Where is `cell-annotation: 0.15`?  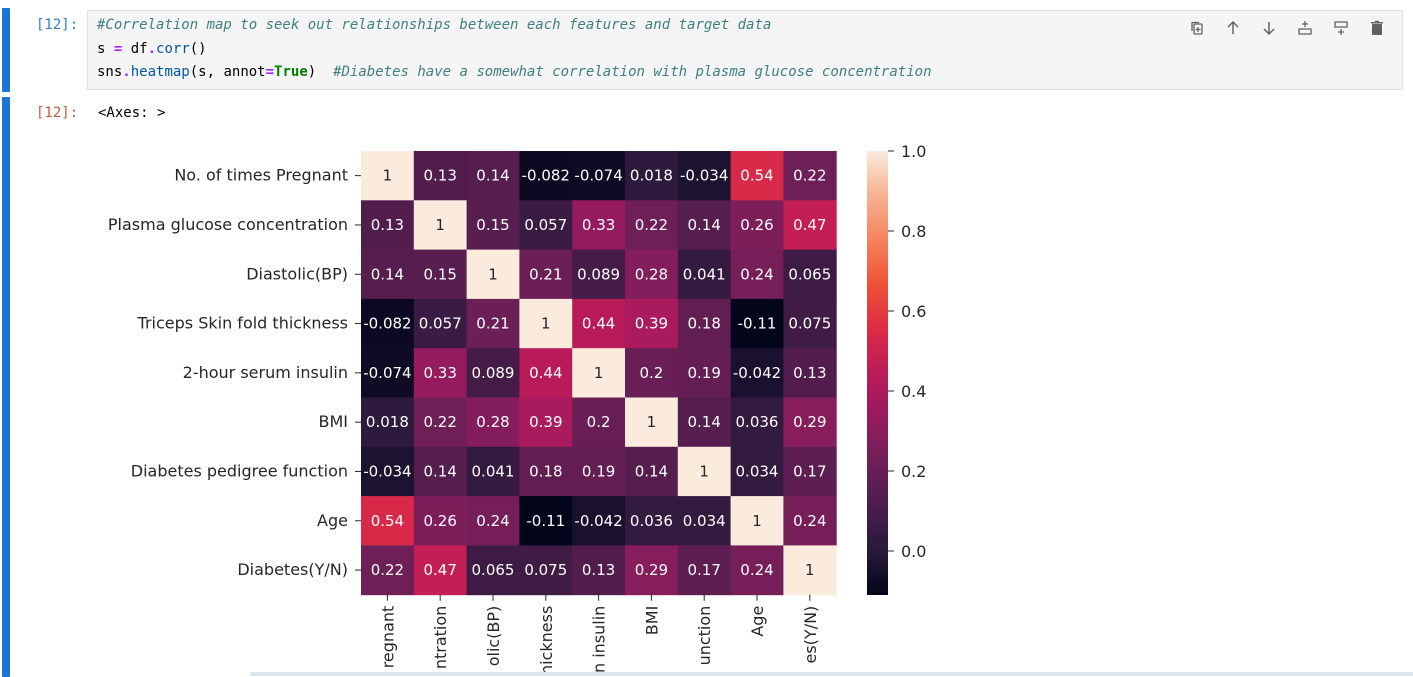 cell-annotation: 0.15 is located at coordinates (439, 274).